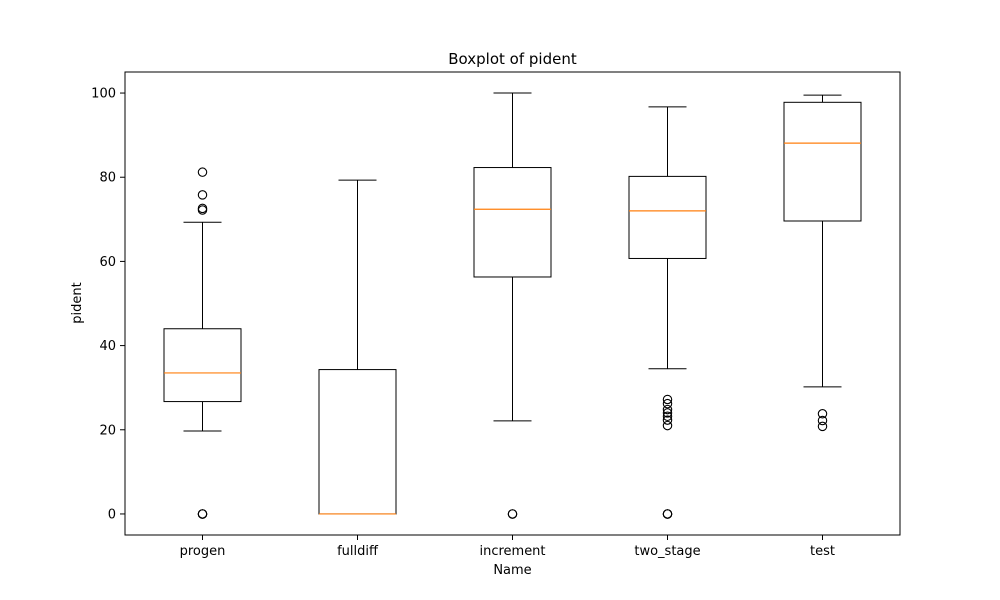 The height and width of the screenshot is (600, 1000). What do you see at coordinates (512, 59) in the screenshot?
I see `chart-title: Boxplot of pident` at bounding box center [512, 59].